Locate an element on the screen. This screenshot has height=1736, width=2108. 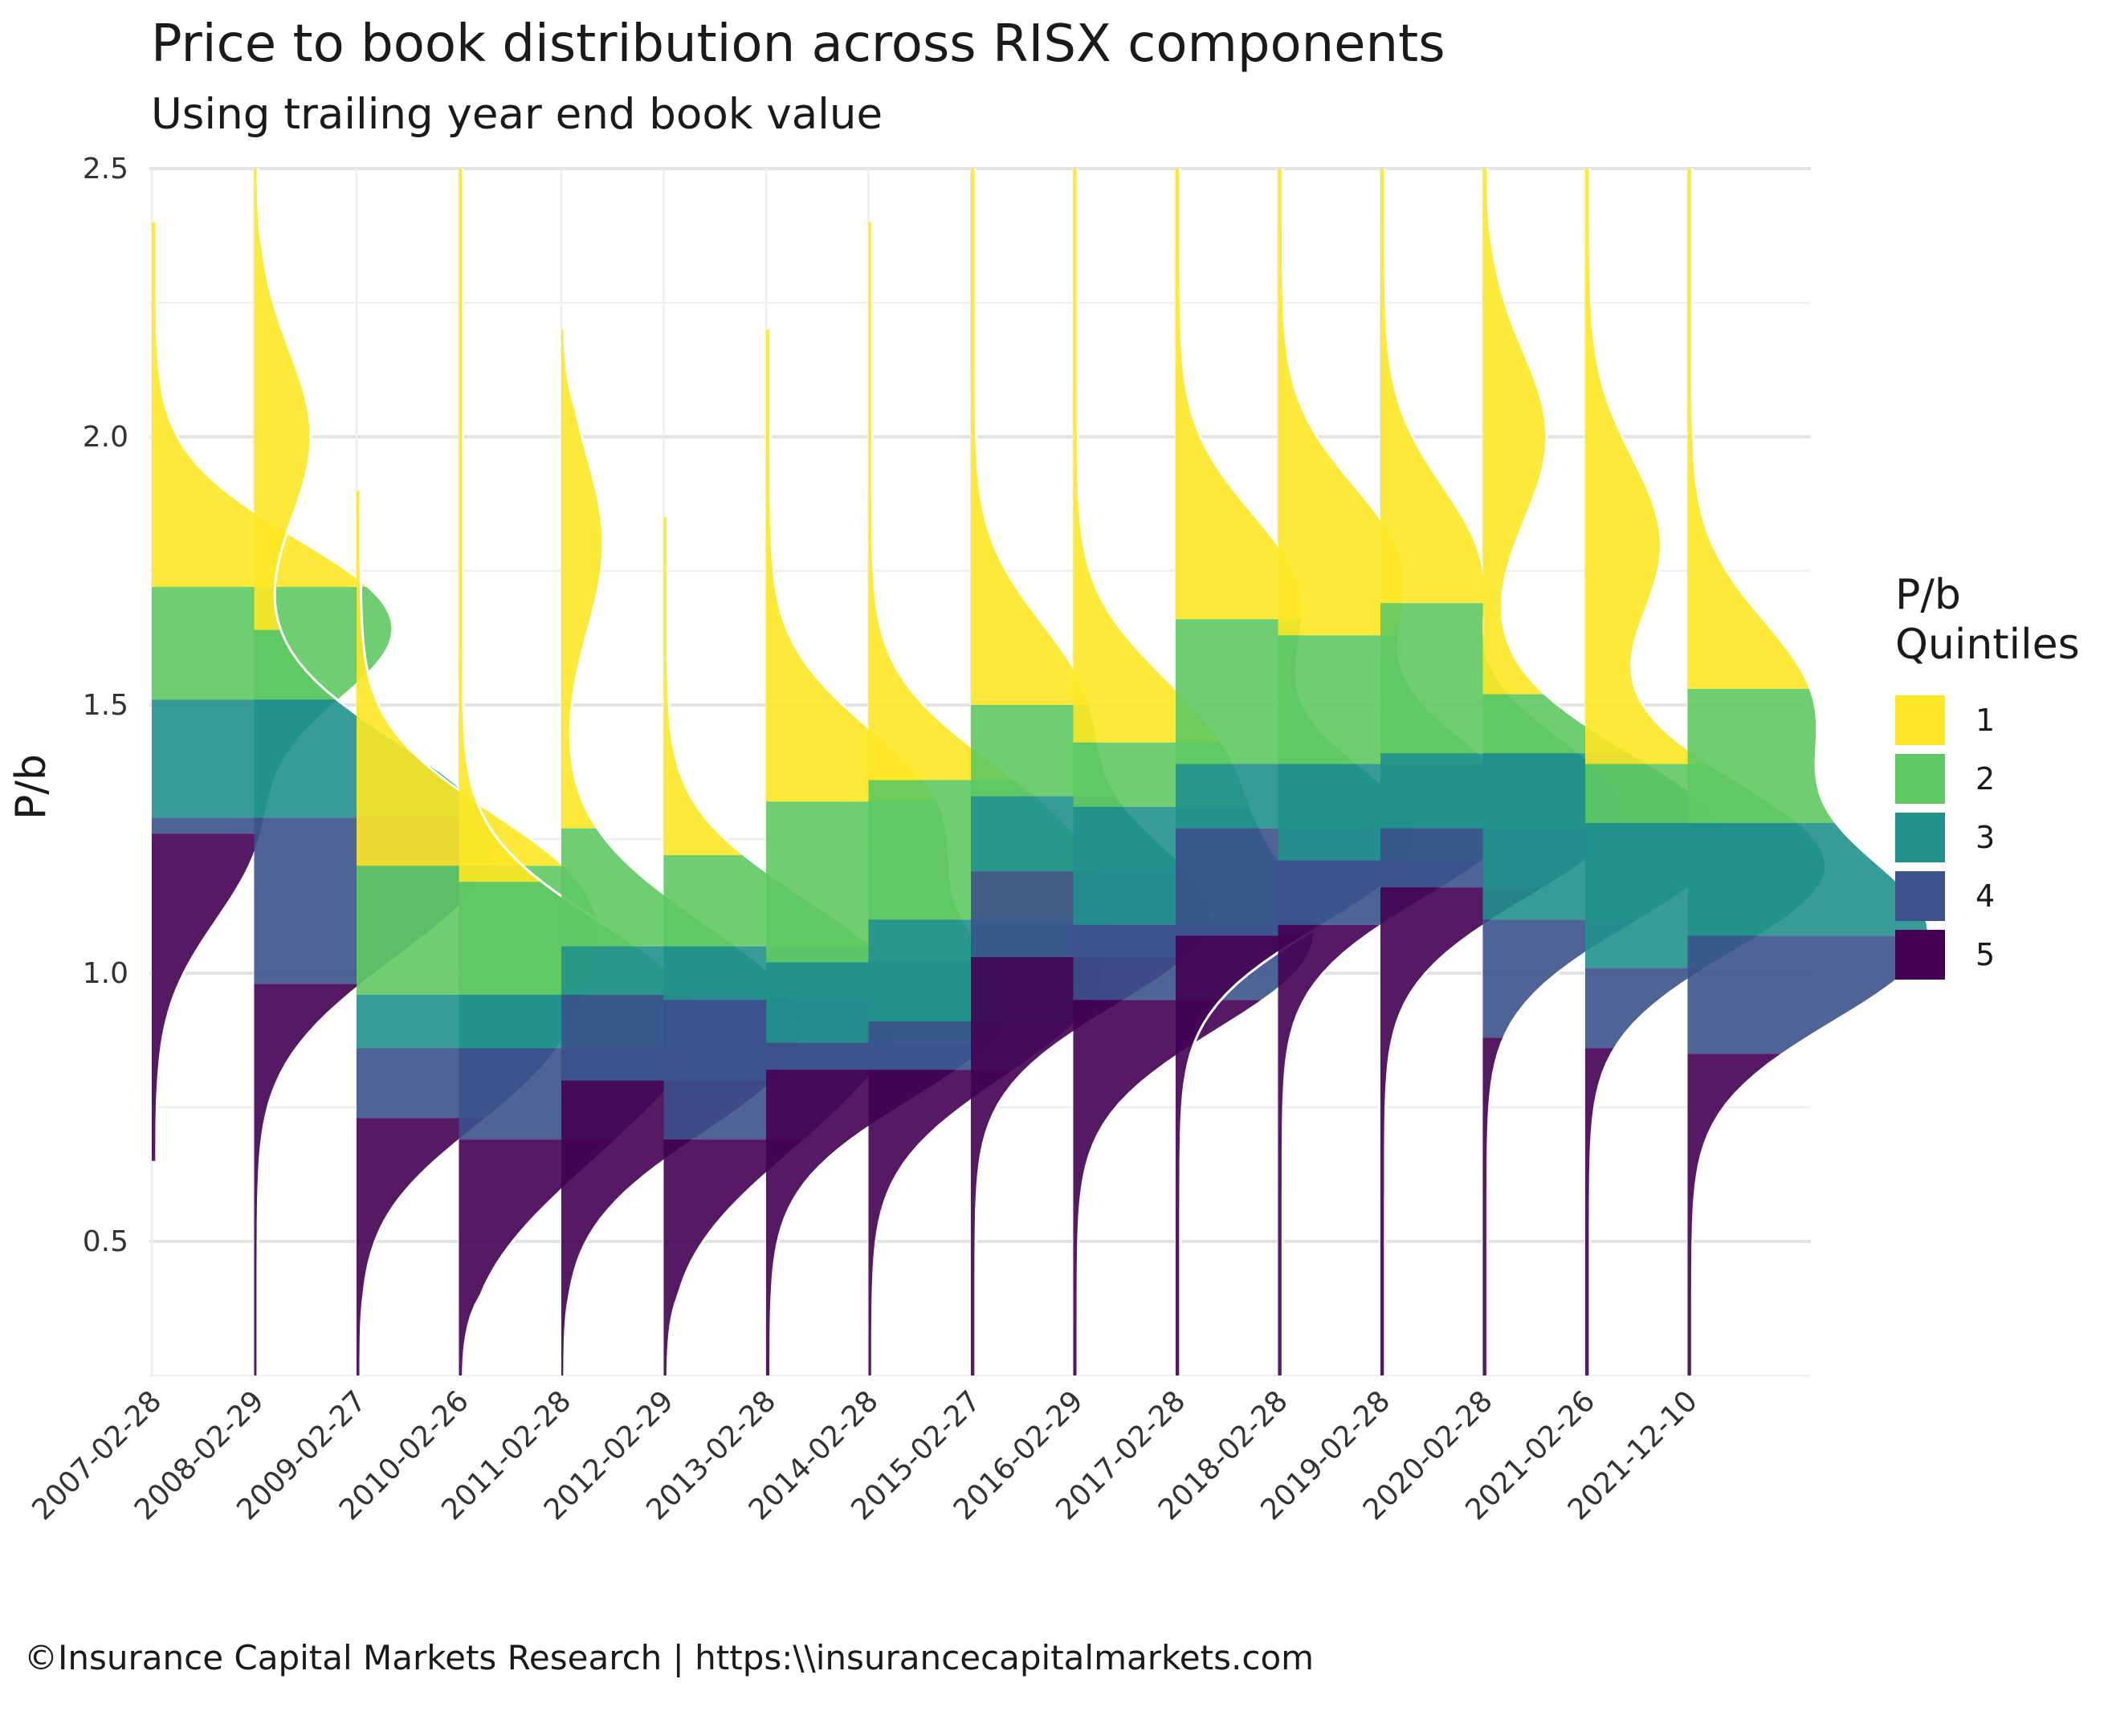
legend-title-line1: P/b is located at coordinates (1928, 595).